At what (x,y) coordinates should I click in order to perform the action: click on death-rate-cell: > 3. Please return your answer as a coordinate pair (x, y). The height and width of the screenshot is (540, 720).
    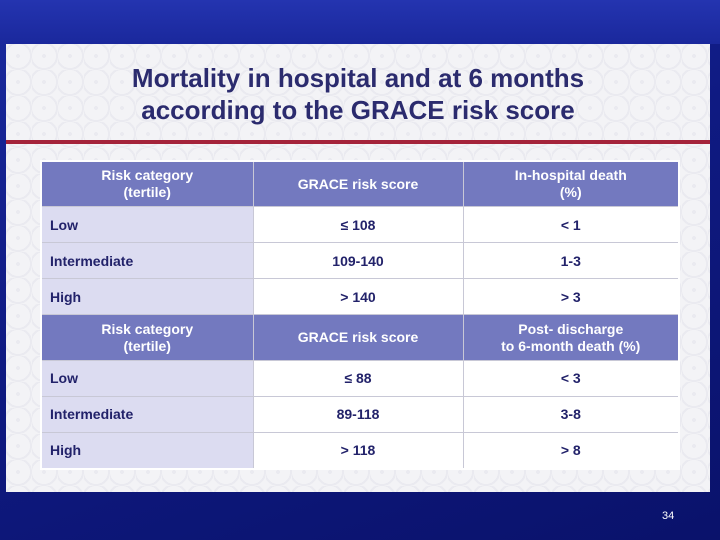
    Looking at the image, I should click on (571, 297).